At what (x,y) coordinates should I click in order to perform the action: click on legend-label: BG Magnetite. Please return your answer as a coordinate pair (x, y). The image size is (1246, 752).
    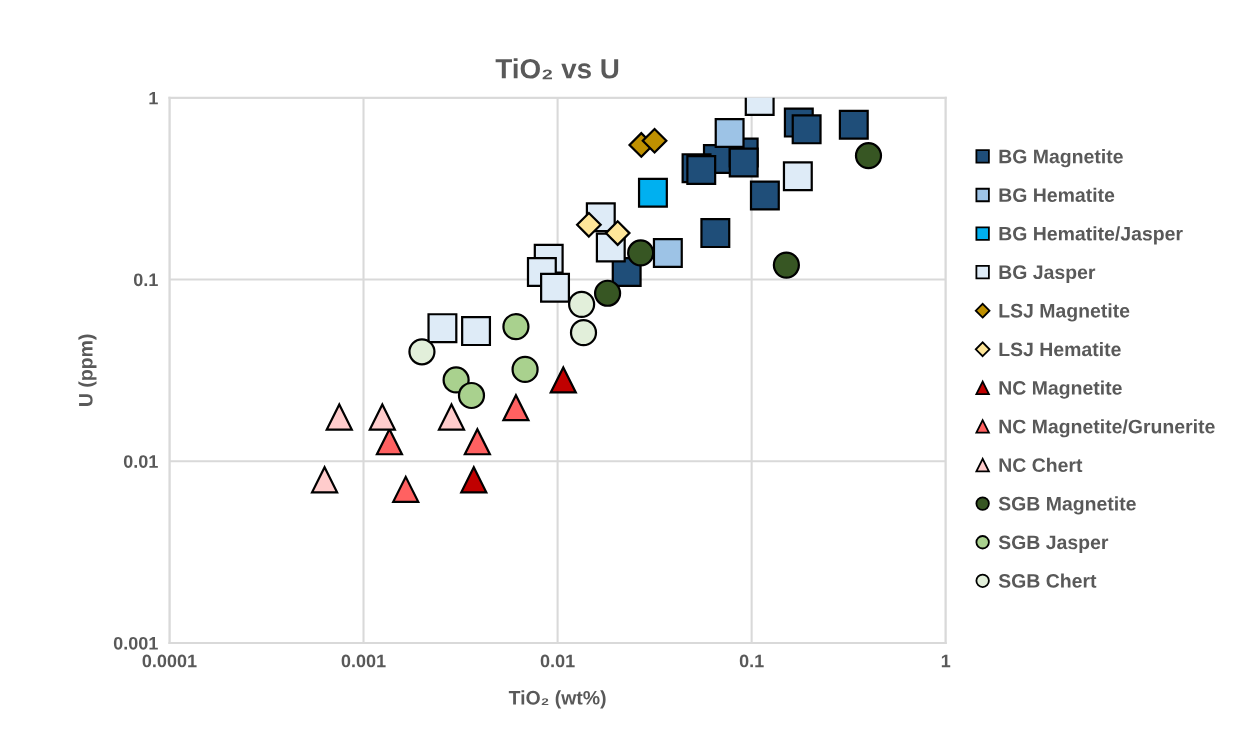
    Looking at the image, I should click on (1061, 158).